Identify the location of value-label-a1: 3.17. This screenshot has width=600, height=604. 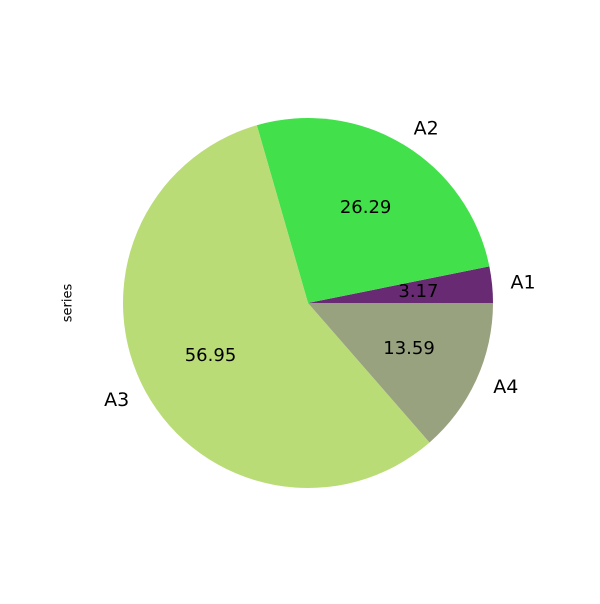
(418, 291).